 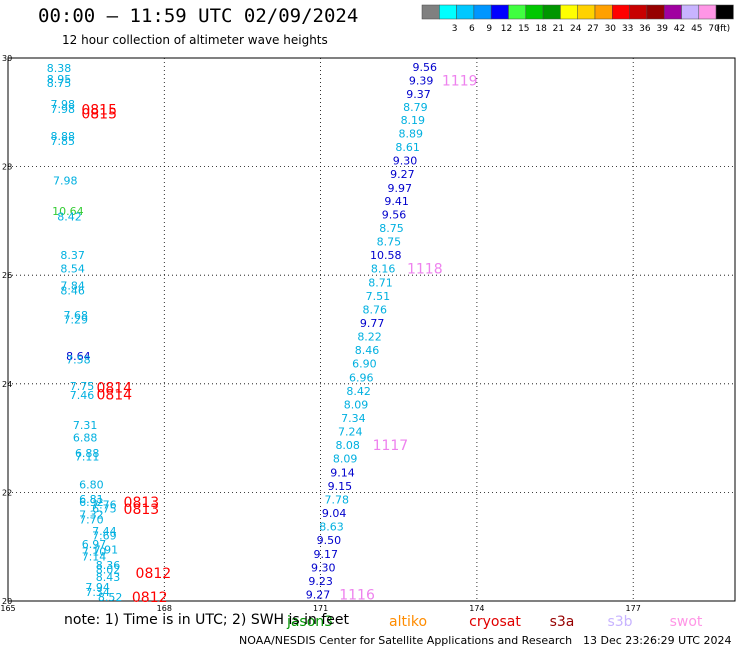 I want to click on lat-tick-label: 26, so click(x=7, y=275).